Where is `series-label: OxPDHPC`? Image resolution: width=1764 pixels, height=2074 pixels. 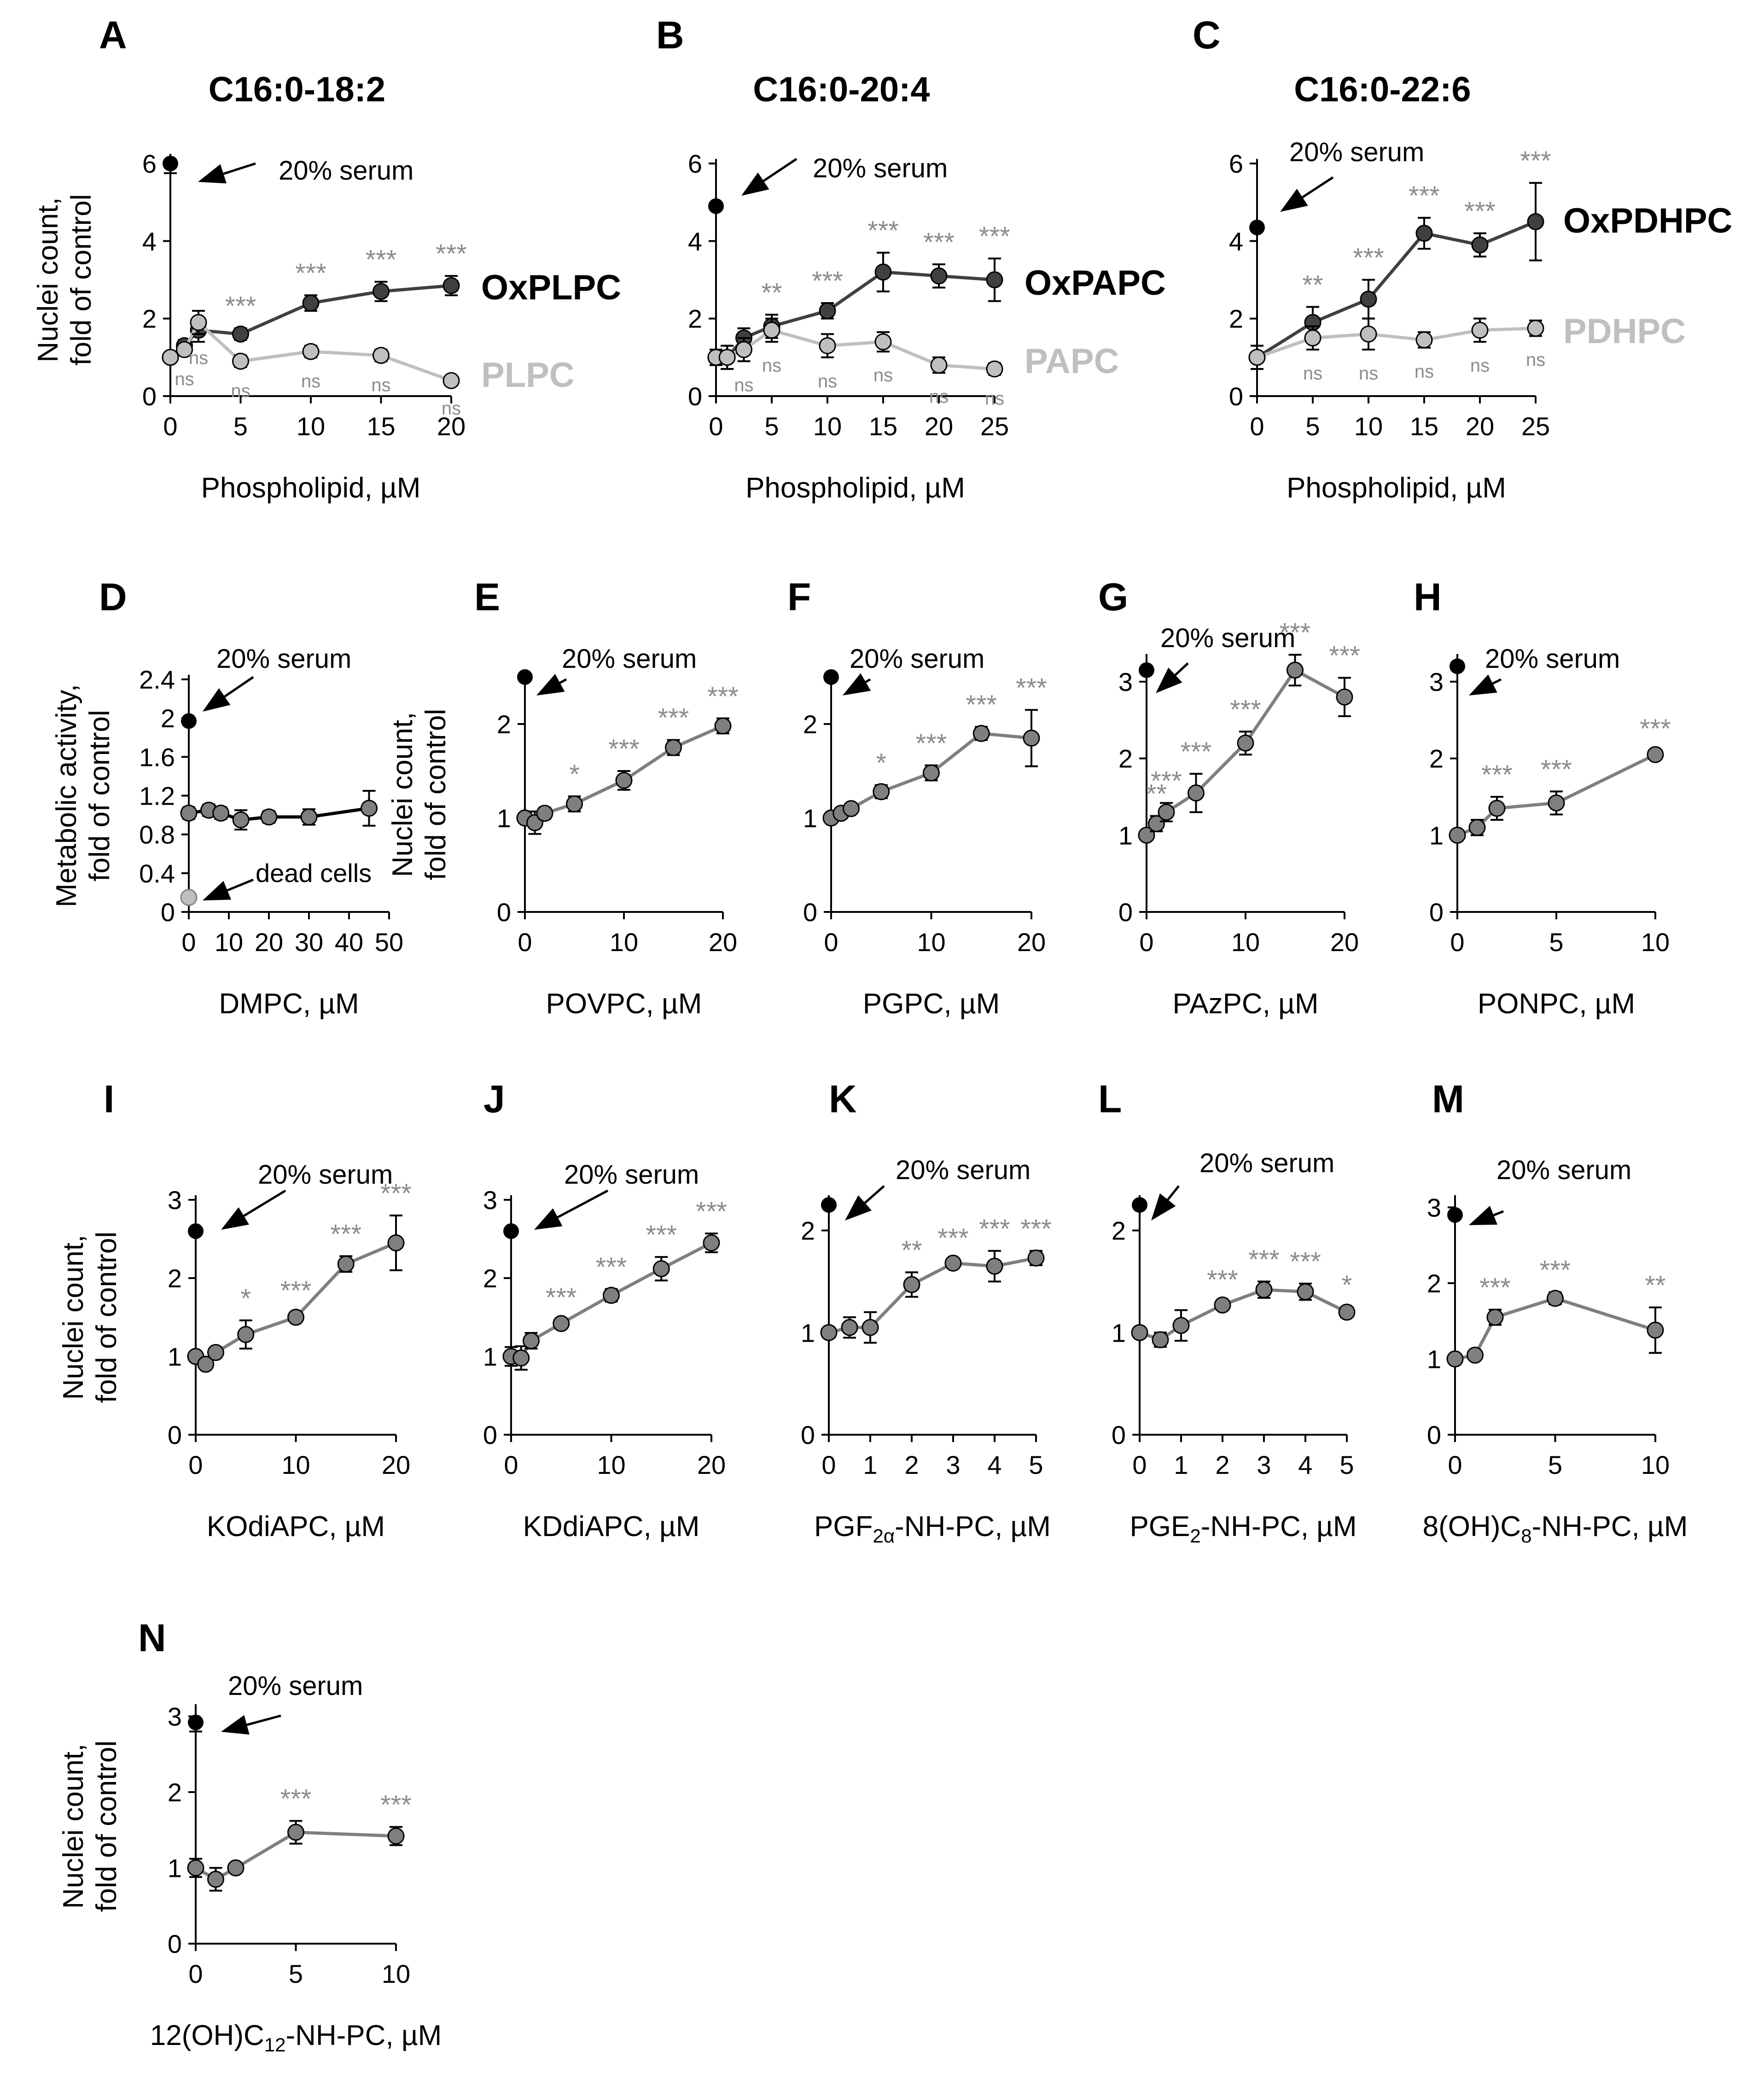
series-label: OxPDHPC is located at coordinates (1647, 220).